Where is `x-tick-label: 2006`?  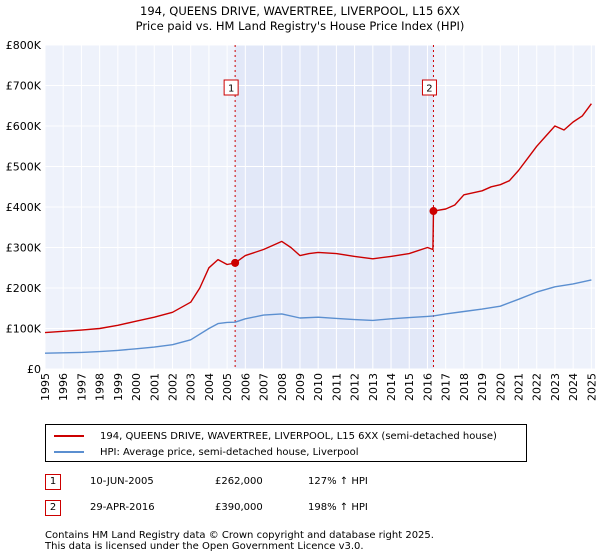
x-tick-label: 2006 is located at coordinates (245, 387).